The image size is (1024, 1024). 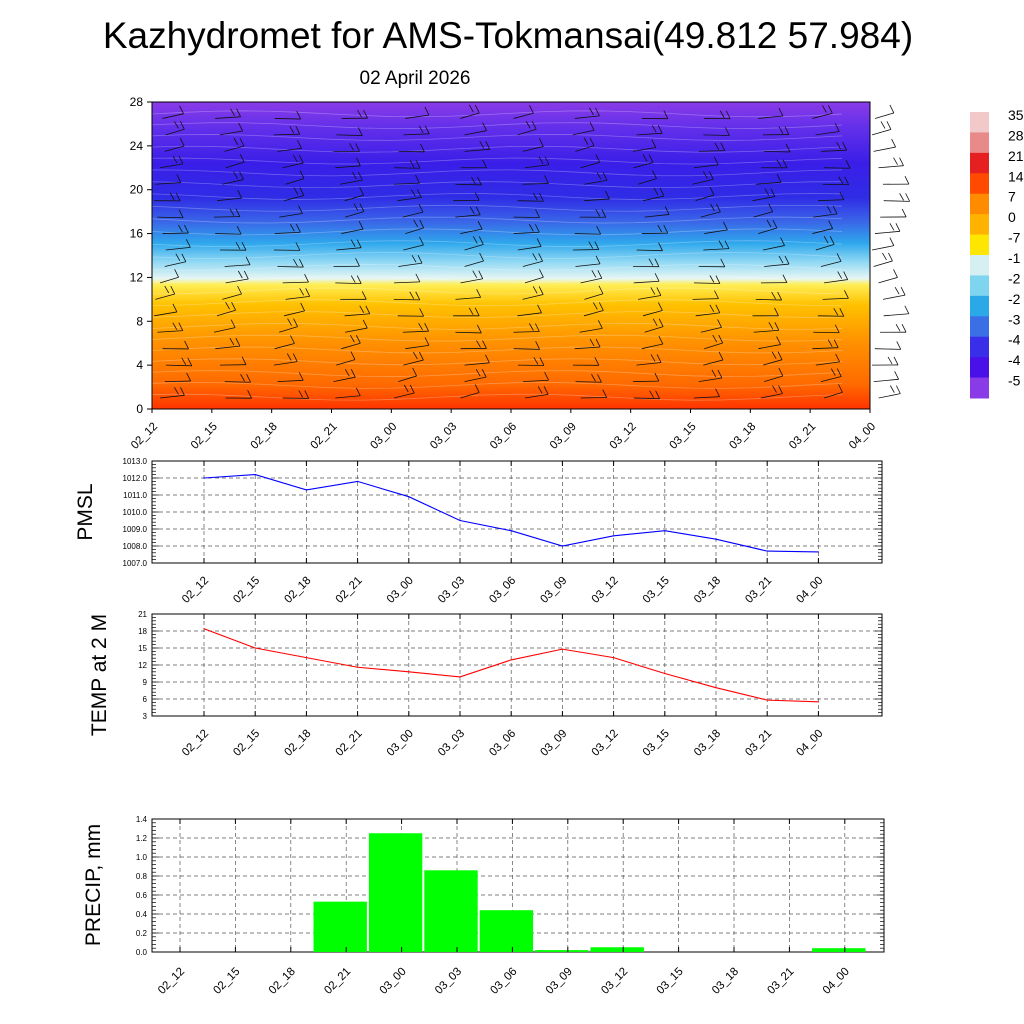 I want to click on colorbar-label: 21, so click(x=1016, y=156).